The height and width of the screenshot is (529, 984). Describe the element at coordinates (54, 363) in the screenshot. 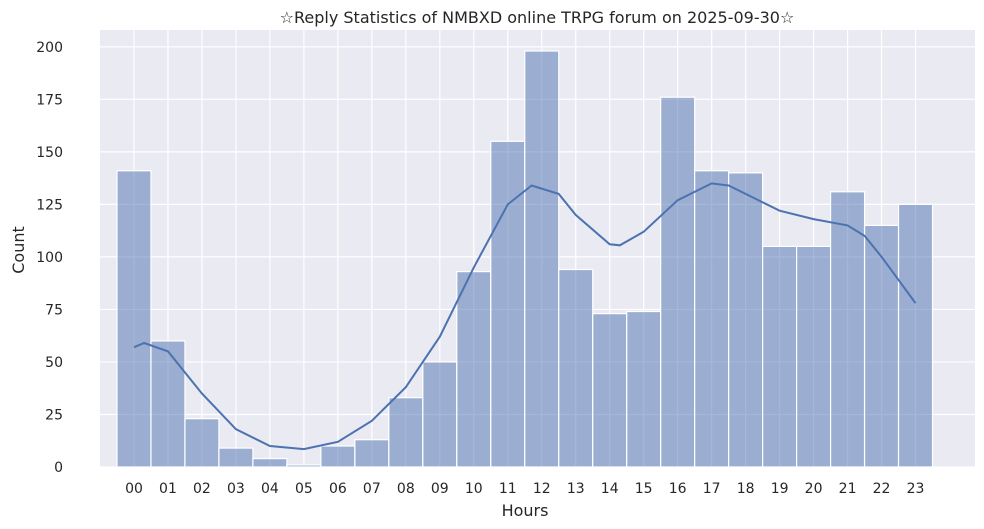

I see `y-tick-label: 50` at that location.